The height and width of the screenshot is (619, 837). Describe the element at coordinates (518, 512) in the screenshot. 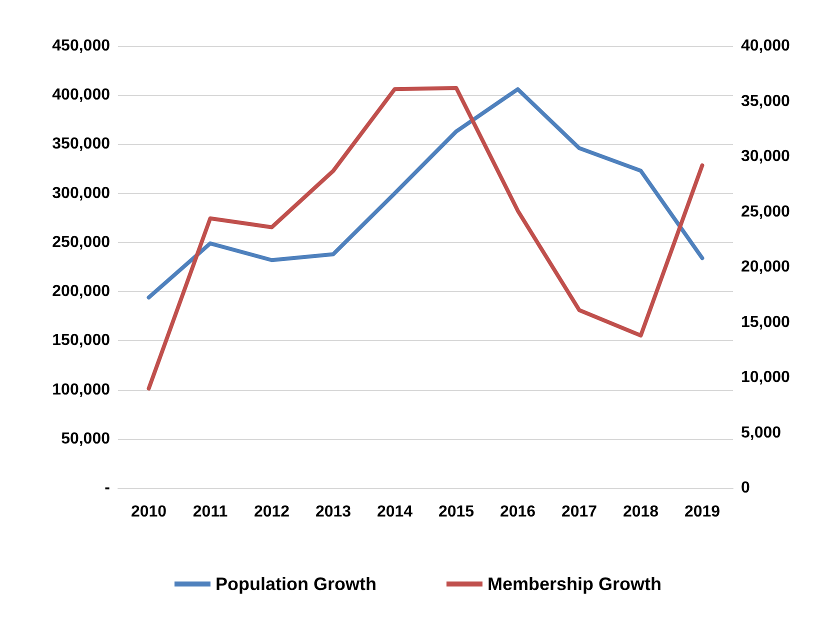

I see `x-tick-label: 2016` at that location.